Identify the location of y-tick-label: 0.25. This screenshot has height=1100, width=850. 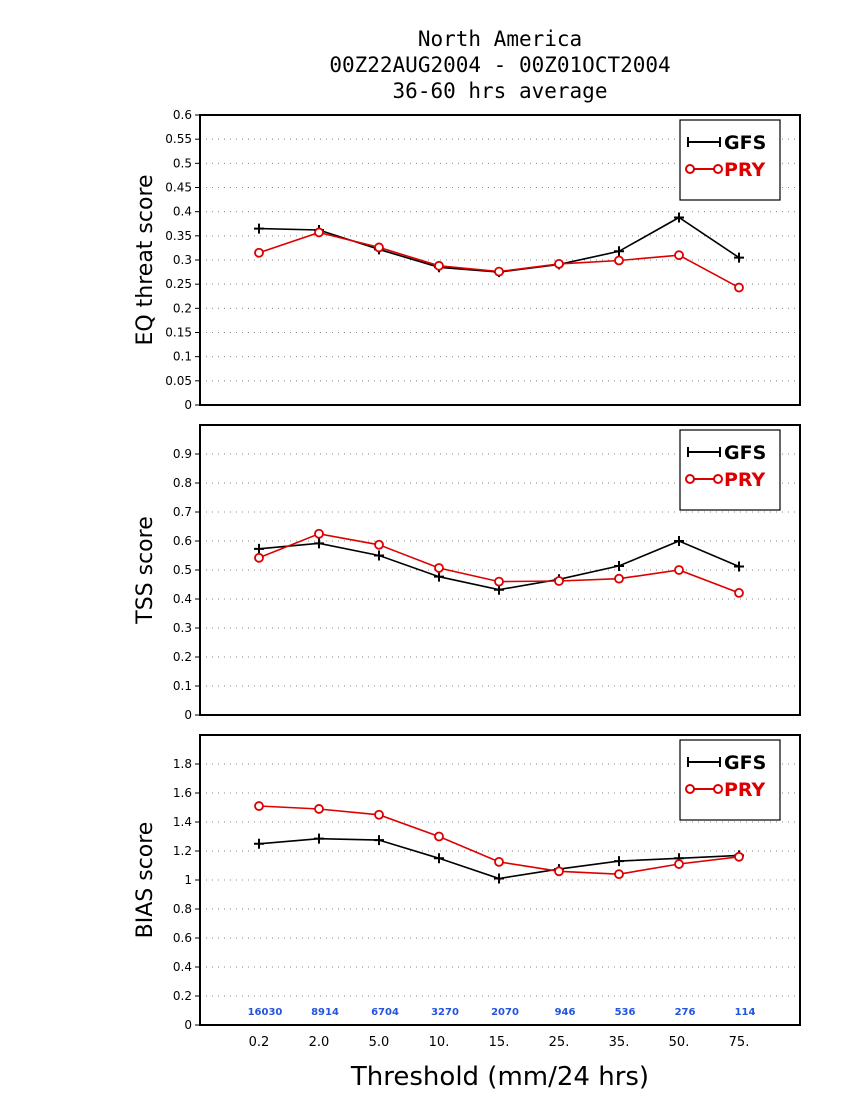
(178, 284).